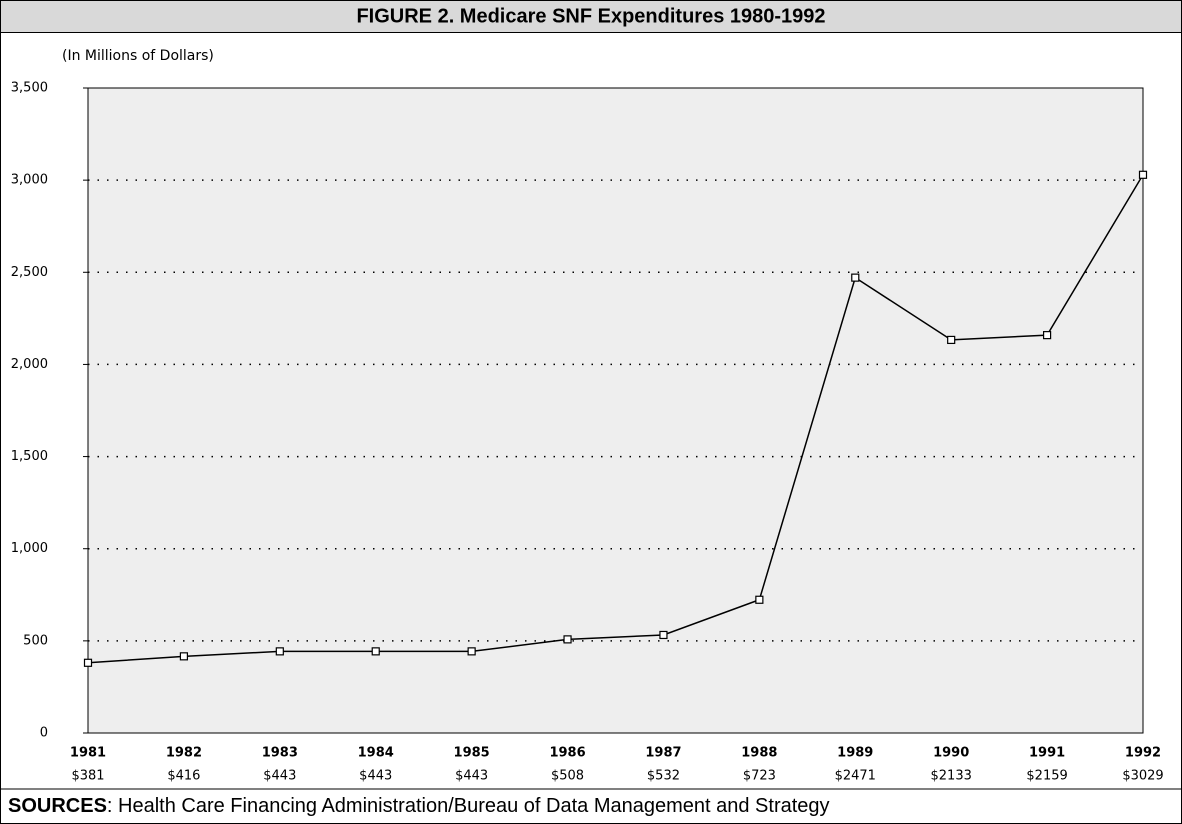  Describe the element at coordinates (376, 753) in the screenshot. I see `x-tick-label: 1984` at that location.